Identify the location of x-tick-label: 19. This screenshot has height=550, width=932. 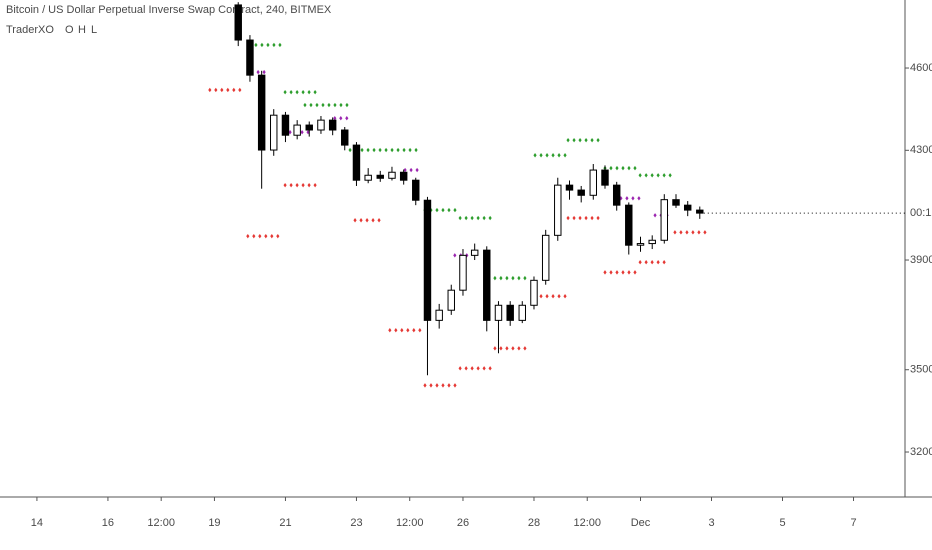
(214, 523).